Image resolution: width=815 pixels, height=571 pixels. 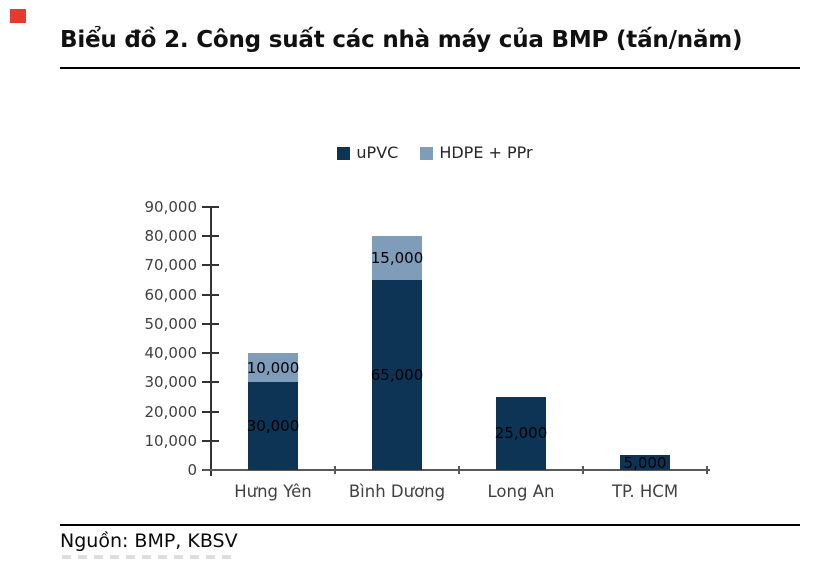 I want to click on y-axis-tick-label: 70,000, so click(x=171, y=265).